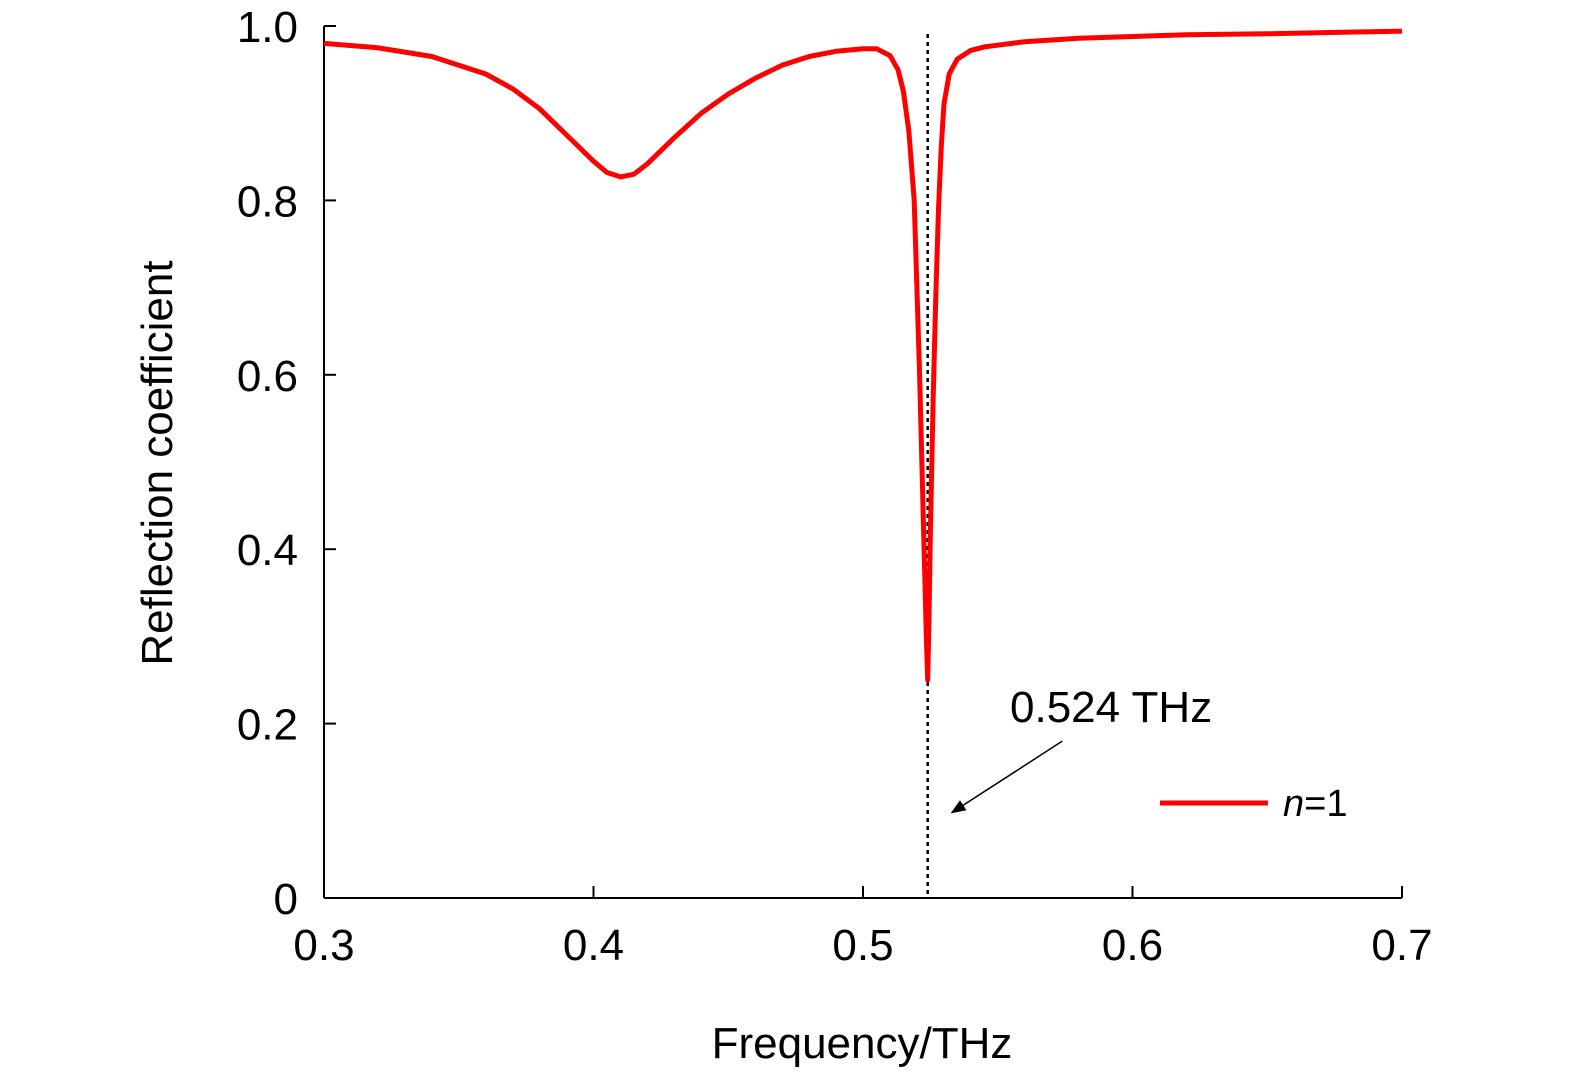  I want to click on x-ticks: 0.3 0.4 0.5 0.6 0.7, so click(863, 928).